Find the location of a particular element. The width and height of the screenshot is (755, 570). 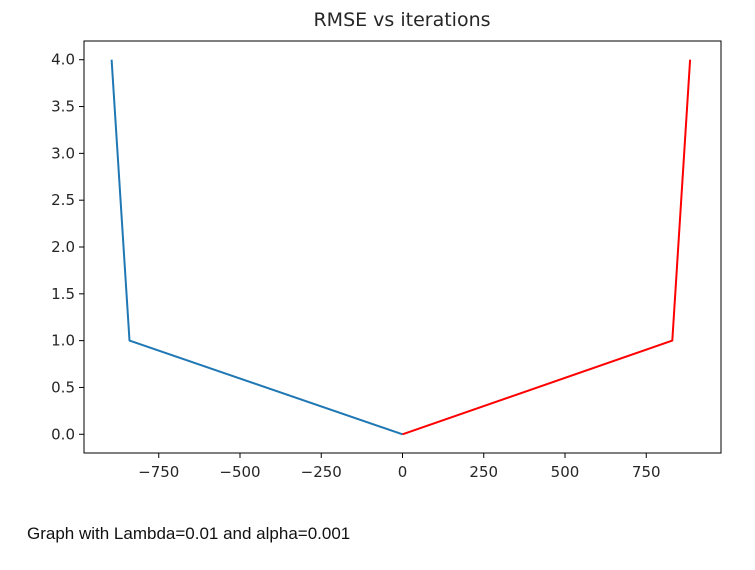

x-tick-label: 250 is located at coordinates (483, 472).